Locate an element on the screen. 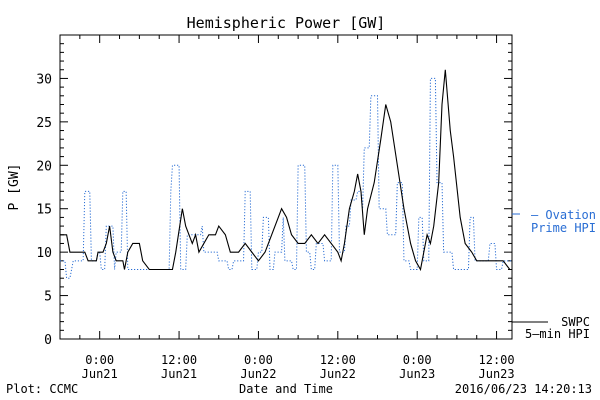 This screenshot has height=400, width=600. x-axis-label: Date and Time is located at coordinates (286, 389).